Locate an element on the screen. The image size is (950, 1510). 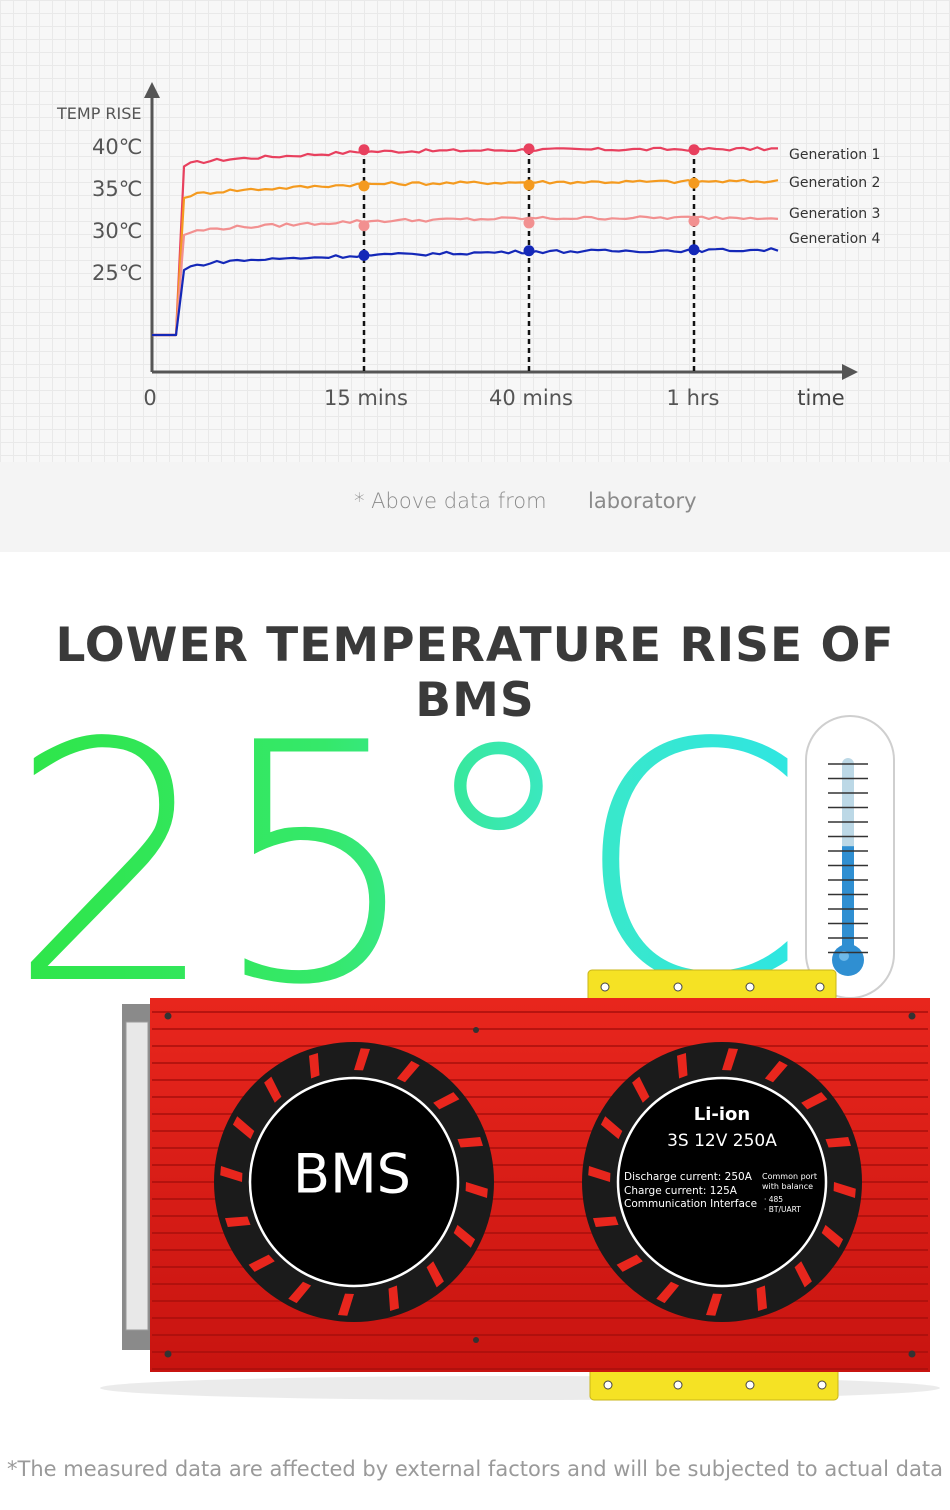
fan-left-label: BMS is located at coordinates (352, 1174).